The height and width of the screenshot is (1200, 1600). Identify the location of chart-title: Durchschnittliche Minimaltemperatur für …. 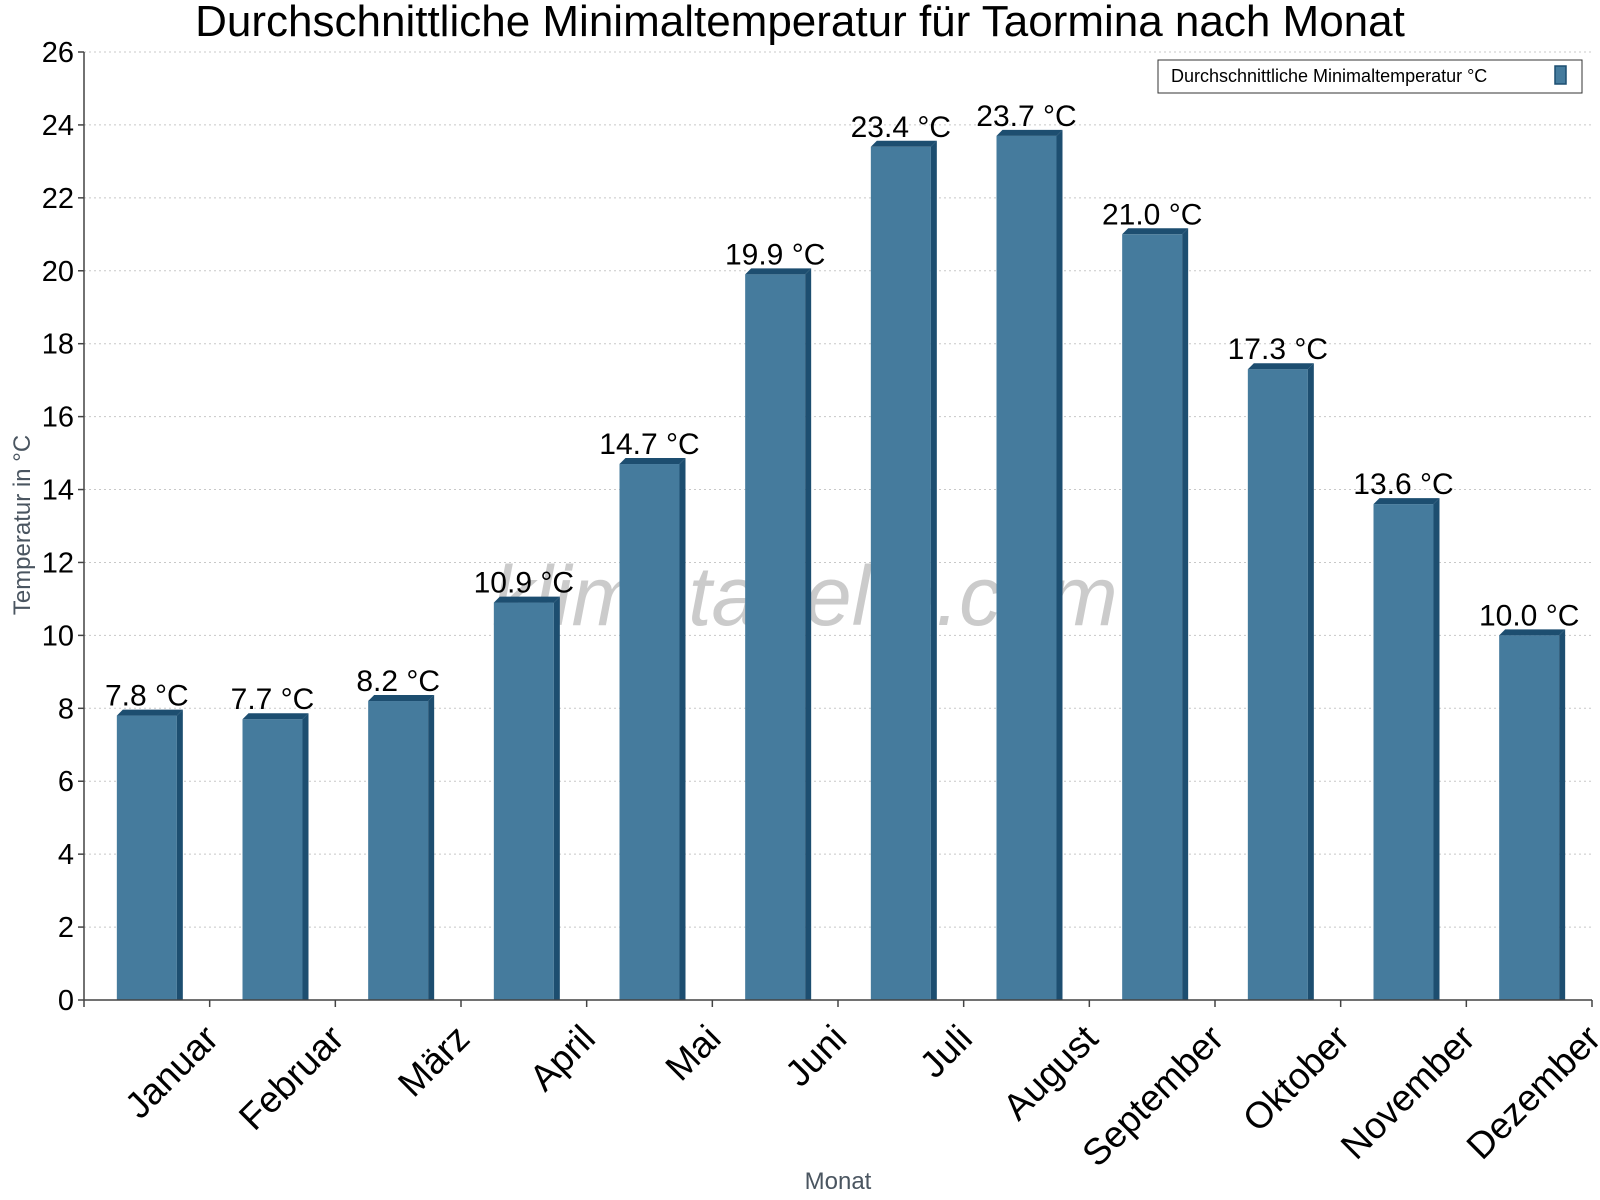
(800, 23).